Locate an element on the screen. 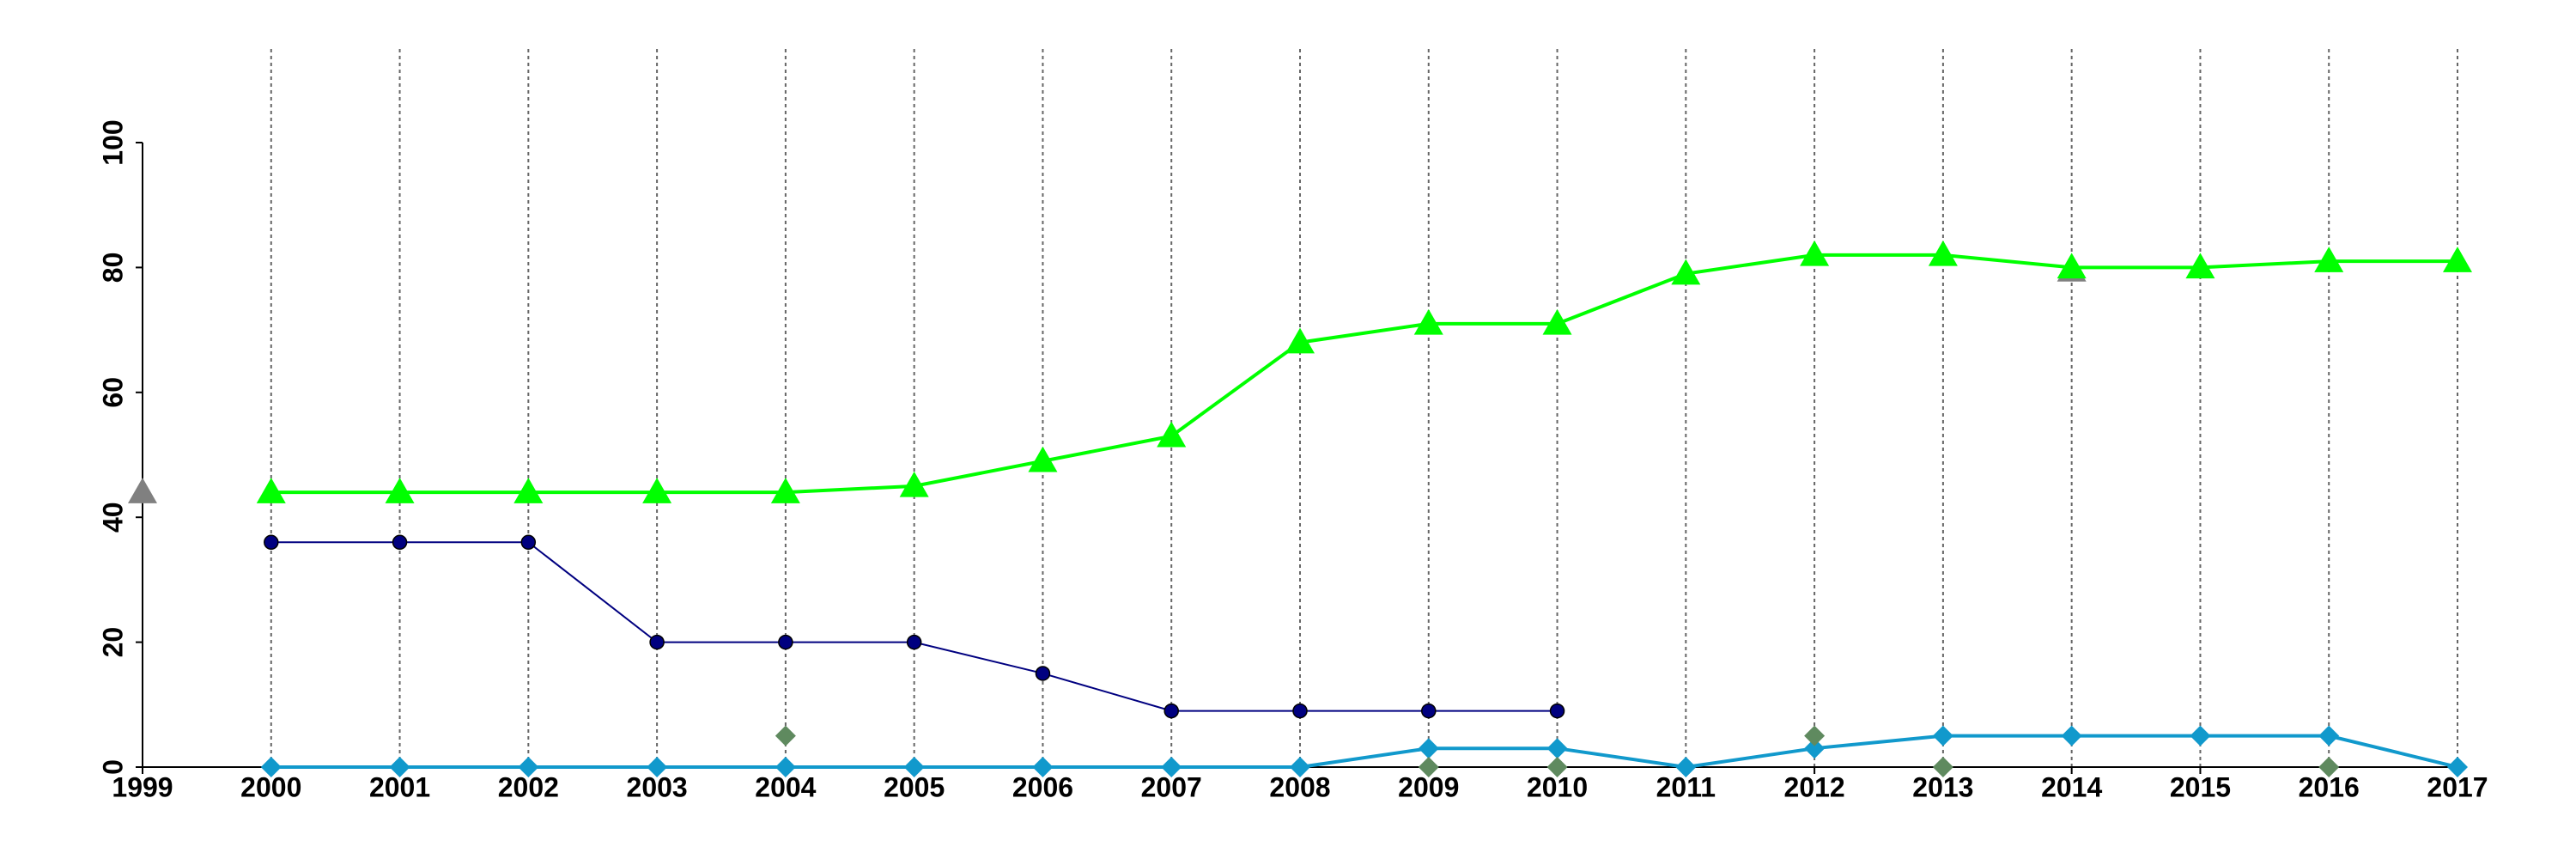  y-tick-label: 0 is located at coordinates (112, 767).